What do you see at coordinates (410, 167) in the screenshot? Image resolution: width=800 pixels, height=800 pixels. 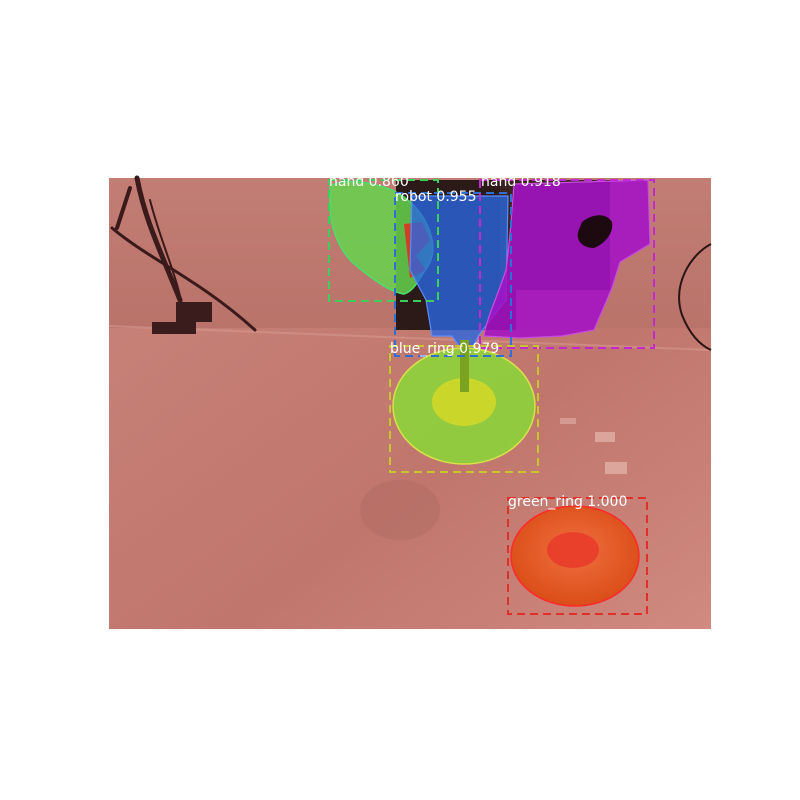 I see `top-margin` at bounding box center [410, 167].